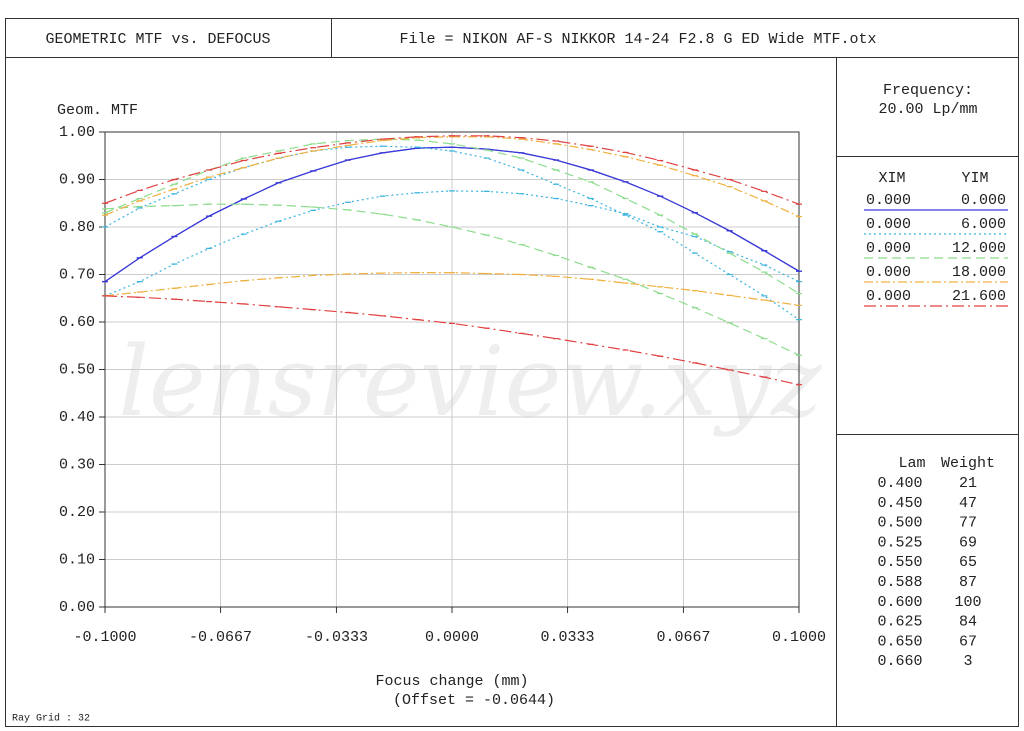 This screenshot has width=1024, height=731. Describe the element at coordinates (77, 417) in the screenshot. I see `y-tick-label: 0.40` at that location.